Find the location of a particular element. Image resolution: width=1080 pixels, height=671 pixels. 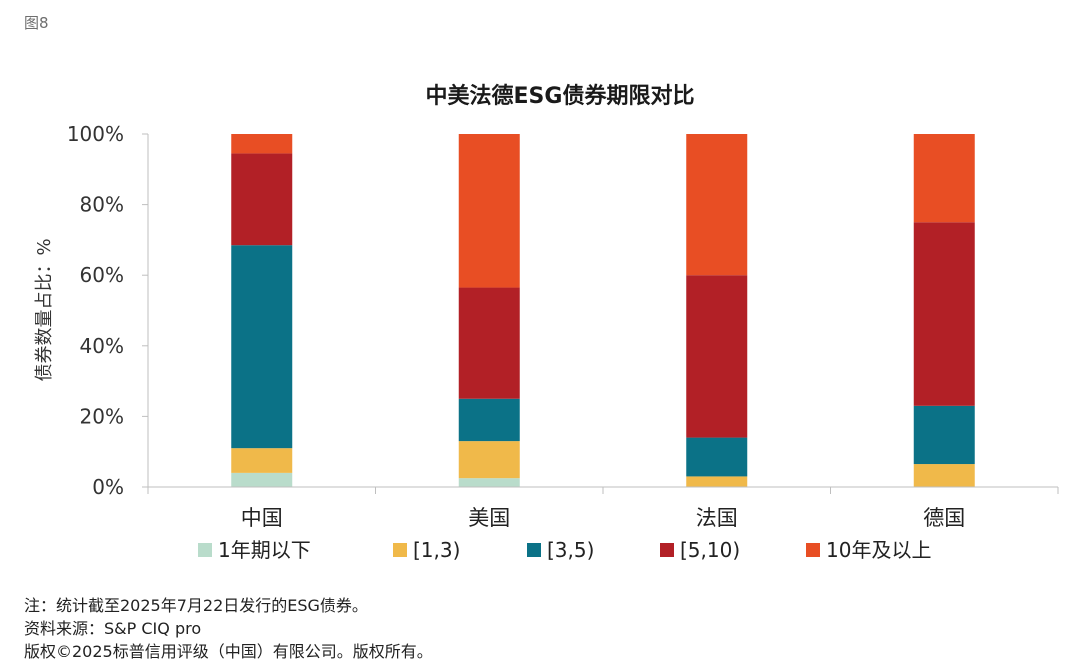

x-tick-label: 中国 is located at coordinates (262, 518).